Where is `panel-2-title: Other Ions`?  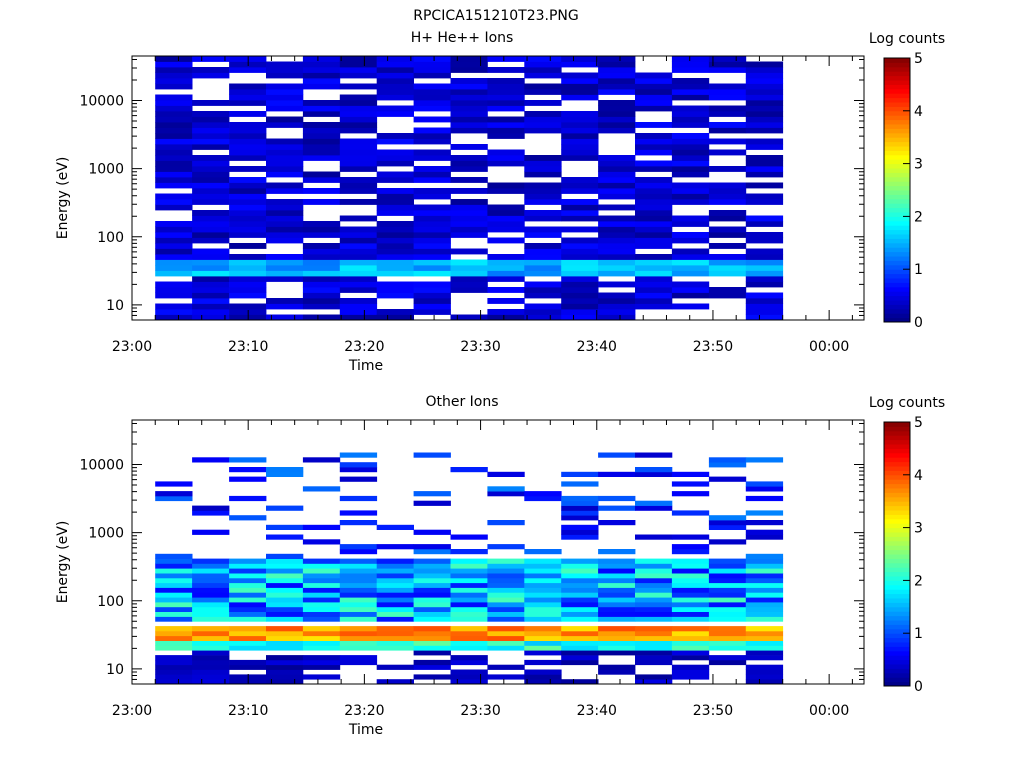
panel-2-title: Other Ions is located at coordinates (461, 402).